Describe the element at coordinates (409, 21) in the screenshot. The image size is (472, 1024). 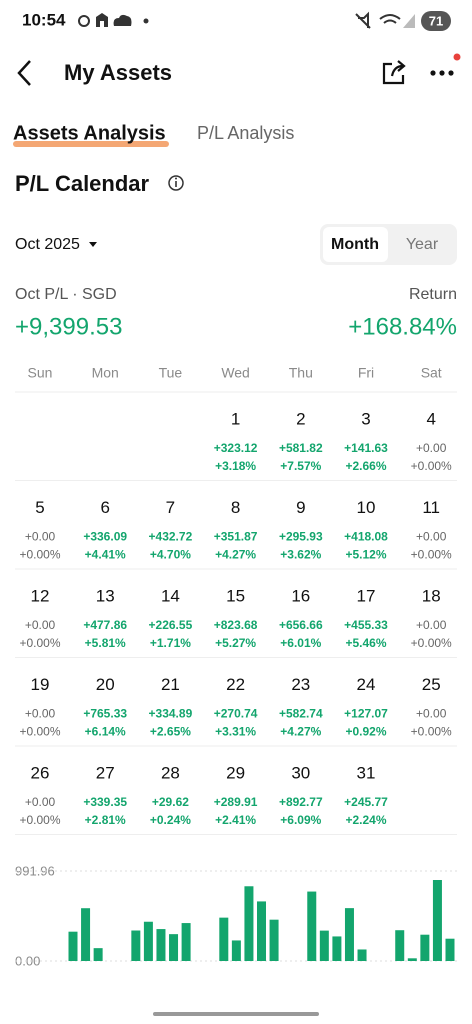
I see `signal-icon` at that location.